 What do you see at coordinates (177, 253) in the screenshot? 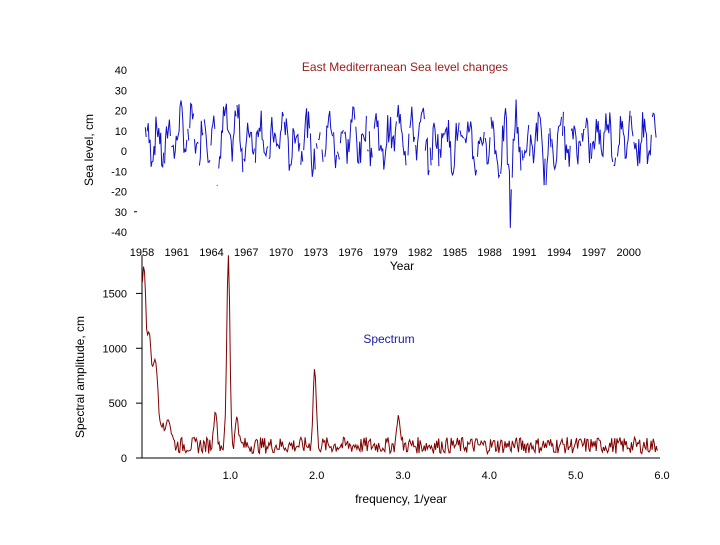
I see `sea-level-x-tick-label: 1961` at bounding box center [177, 253].